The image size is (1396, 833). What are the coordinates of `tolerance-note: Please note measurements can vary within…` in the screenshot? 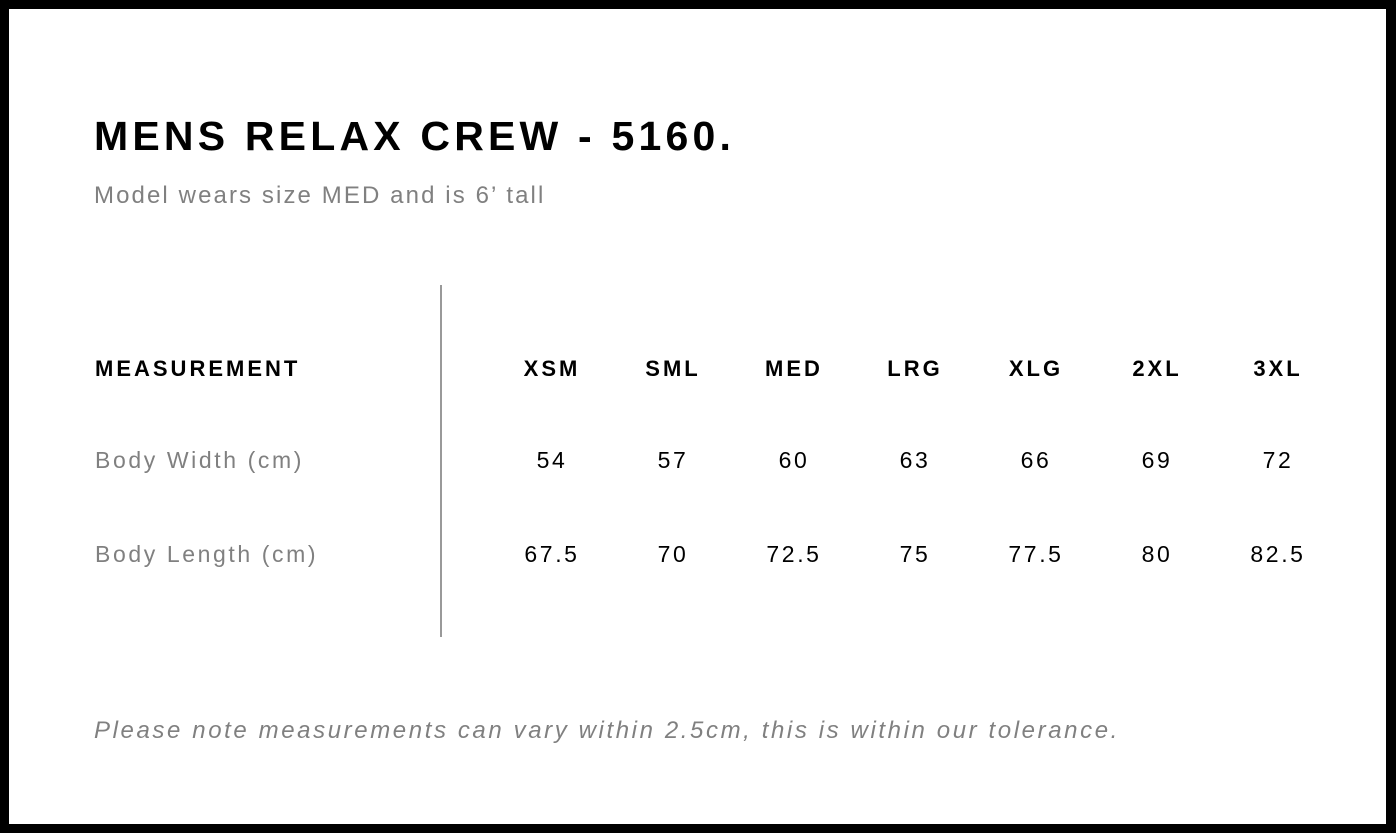 It's located at (607, 730).